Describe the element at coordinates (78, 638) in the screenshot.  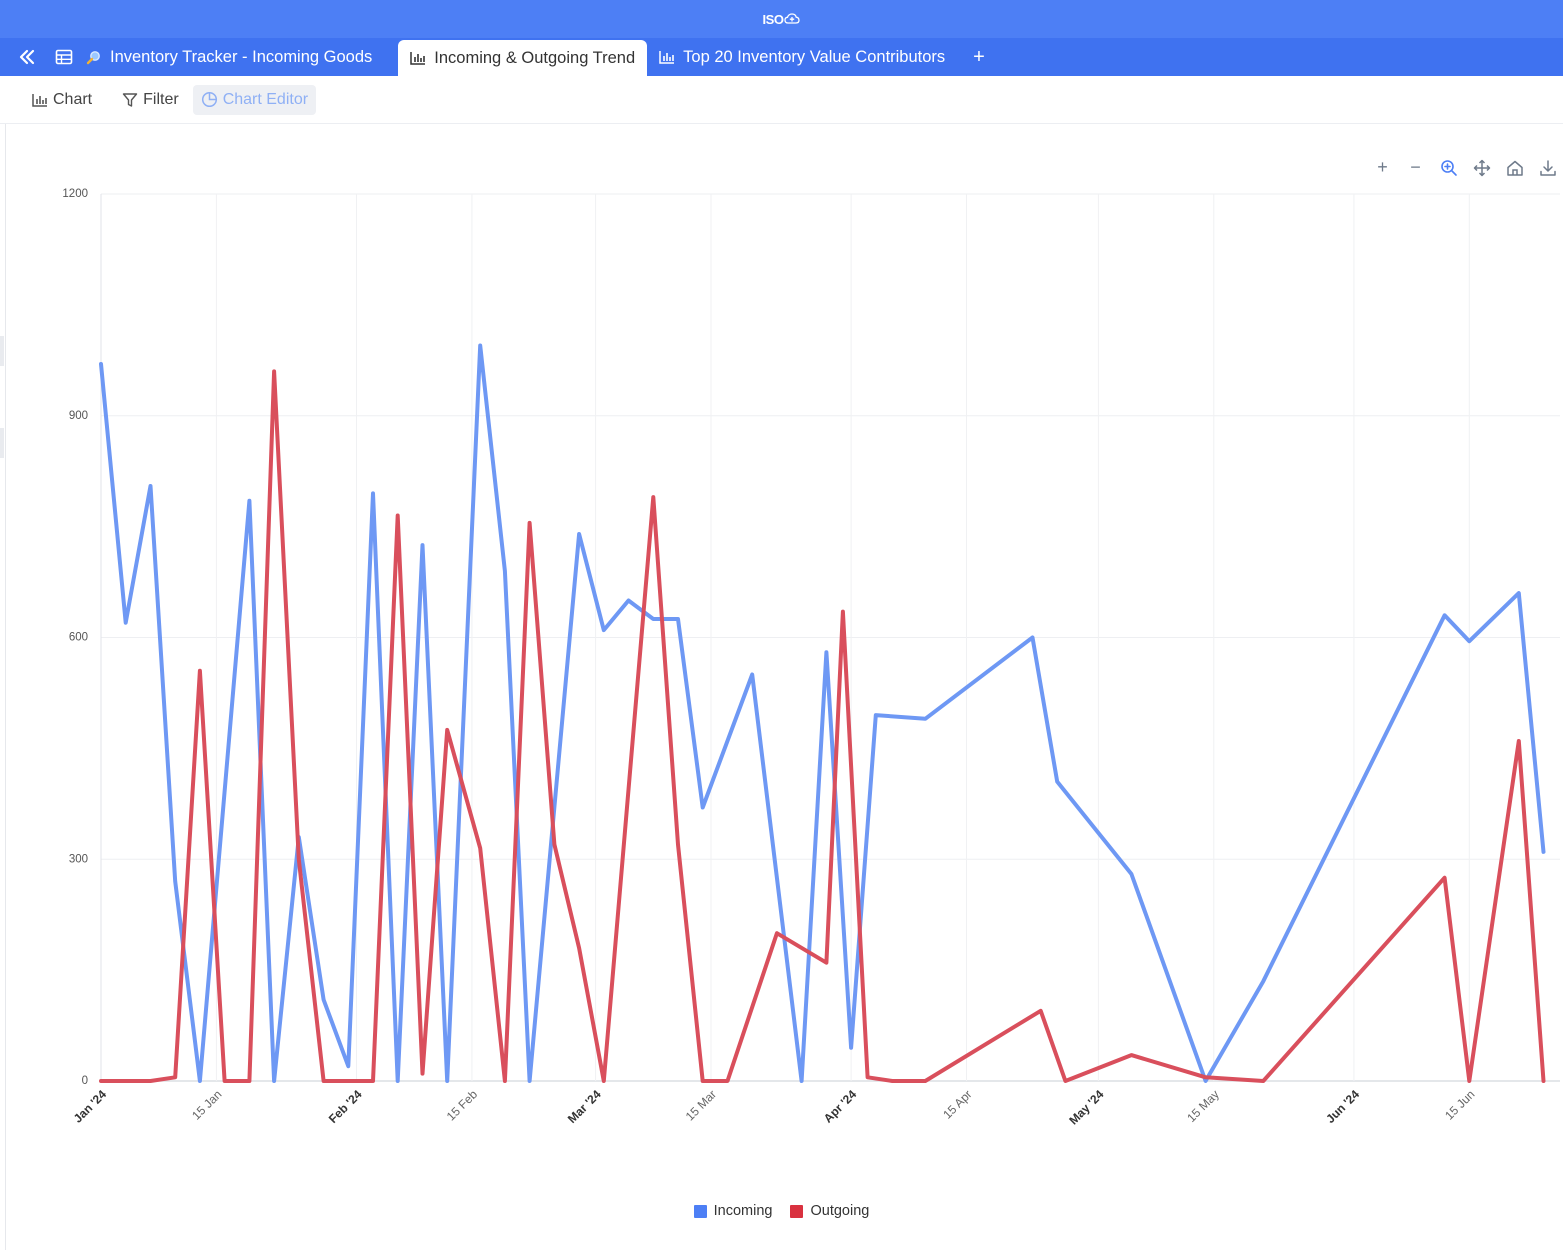
I see `y-tick-label: 600` at that location.